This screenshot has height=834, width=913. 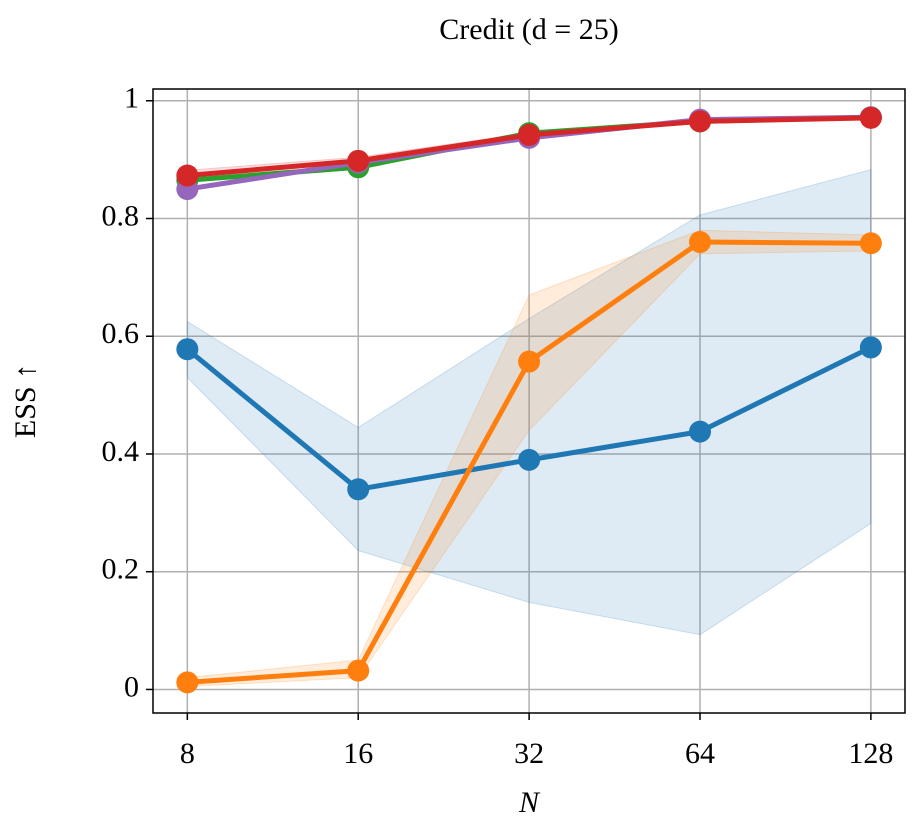 What do you see at coordinates (528, 29) in the screenshot?
I see `chart-title: Credit (d = 25)` at bounding box center [528, 29].